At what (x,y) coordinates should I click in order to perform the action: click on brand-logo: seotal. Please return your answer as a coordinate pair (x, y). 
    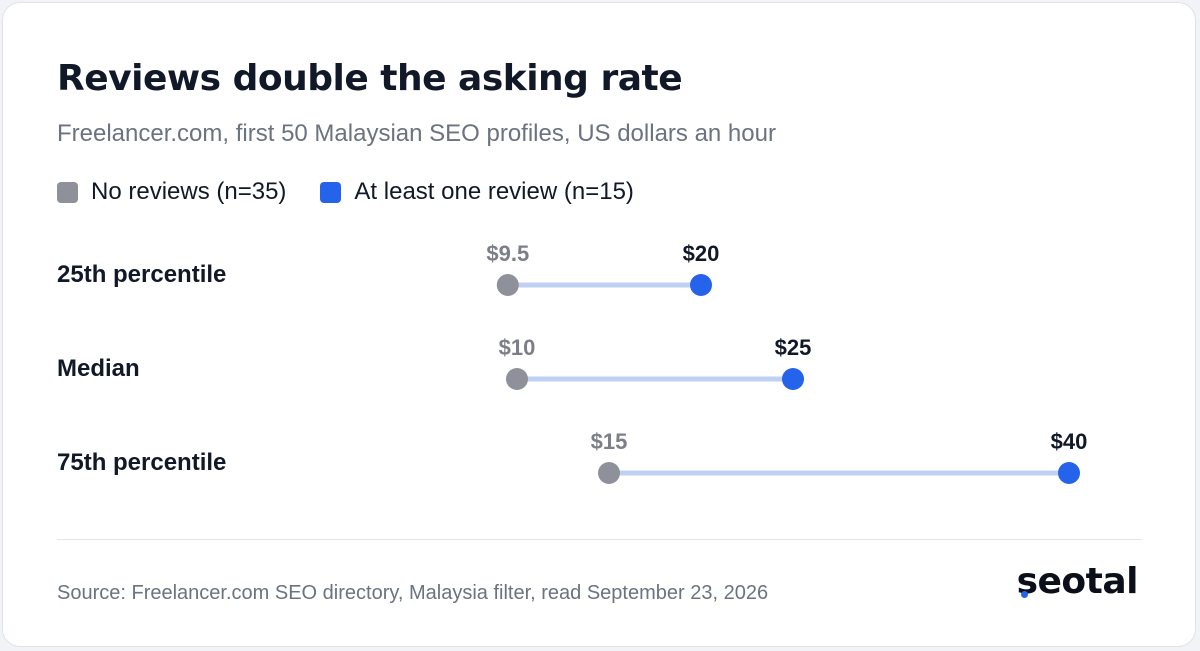
    Looking at the image, I should click on (1077, 581).